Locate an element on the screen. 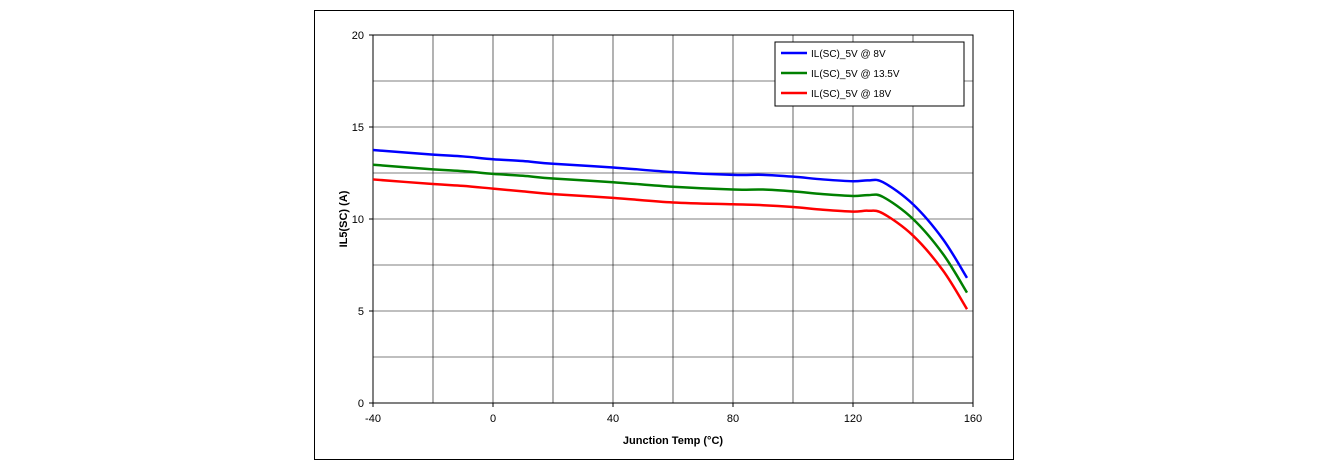  x-tick-label: -40 is located at coordinates (373, 419).